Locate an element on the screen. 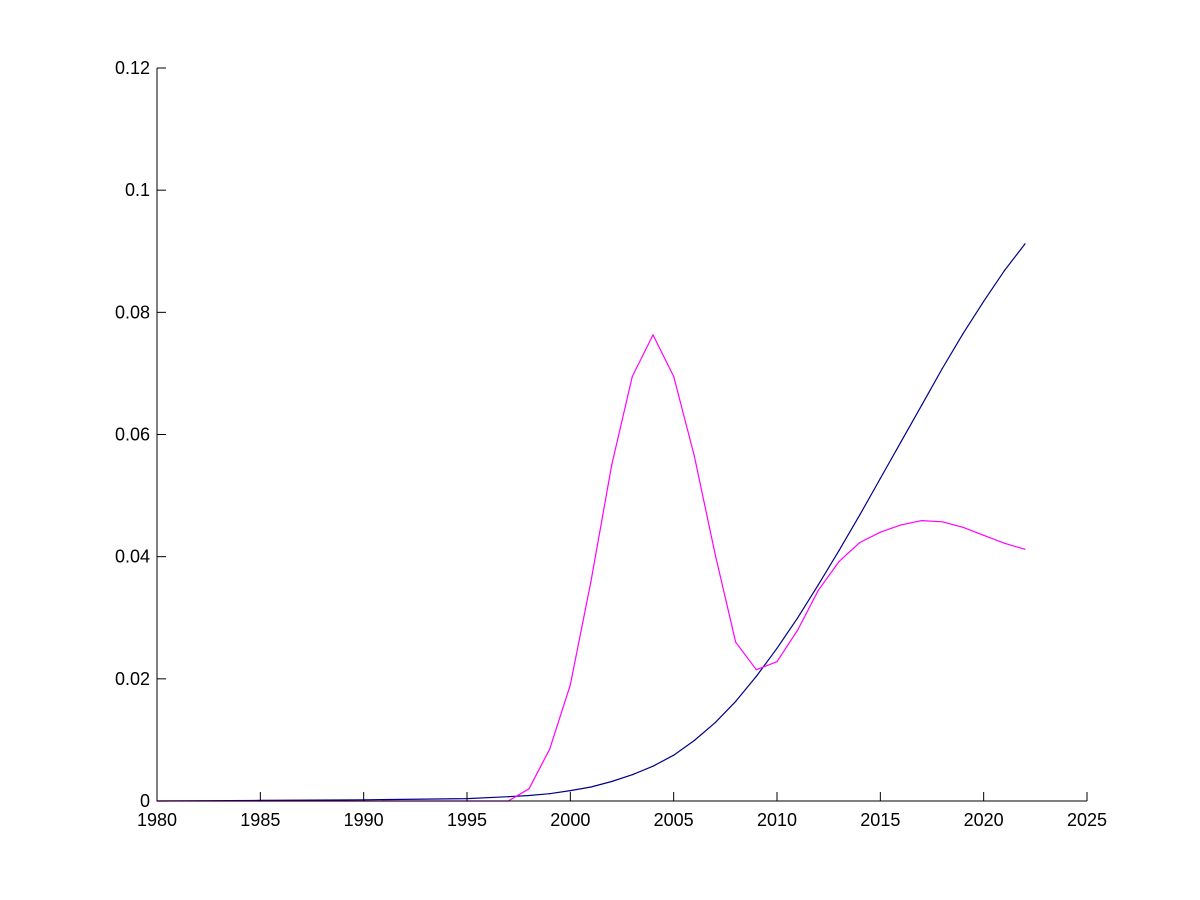 This screenshot has width=1200, height=900. y-tick-label: 0.1 is located at coordinates (137, 190).